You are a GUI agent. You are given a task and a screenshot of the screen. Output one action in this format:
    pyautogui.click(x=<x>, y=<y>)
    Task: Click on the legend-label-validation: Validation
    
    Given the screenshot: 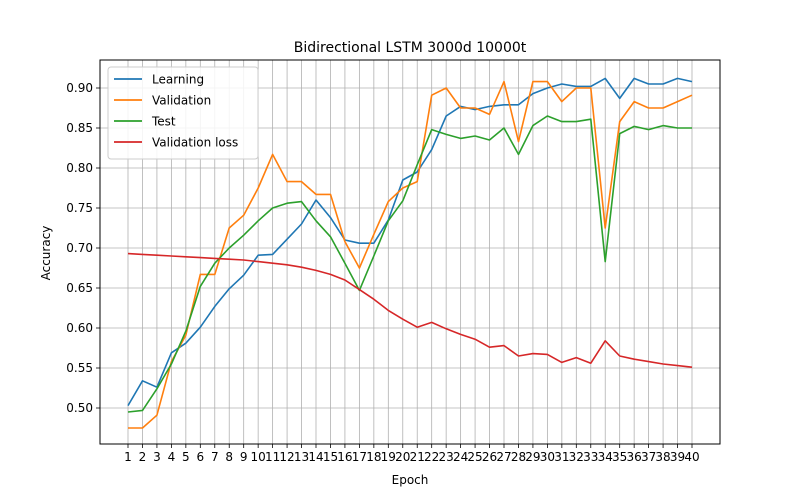 What is the action you would take?
    pyautogui.click(x=181, y=101)
    